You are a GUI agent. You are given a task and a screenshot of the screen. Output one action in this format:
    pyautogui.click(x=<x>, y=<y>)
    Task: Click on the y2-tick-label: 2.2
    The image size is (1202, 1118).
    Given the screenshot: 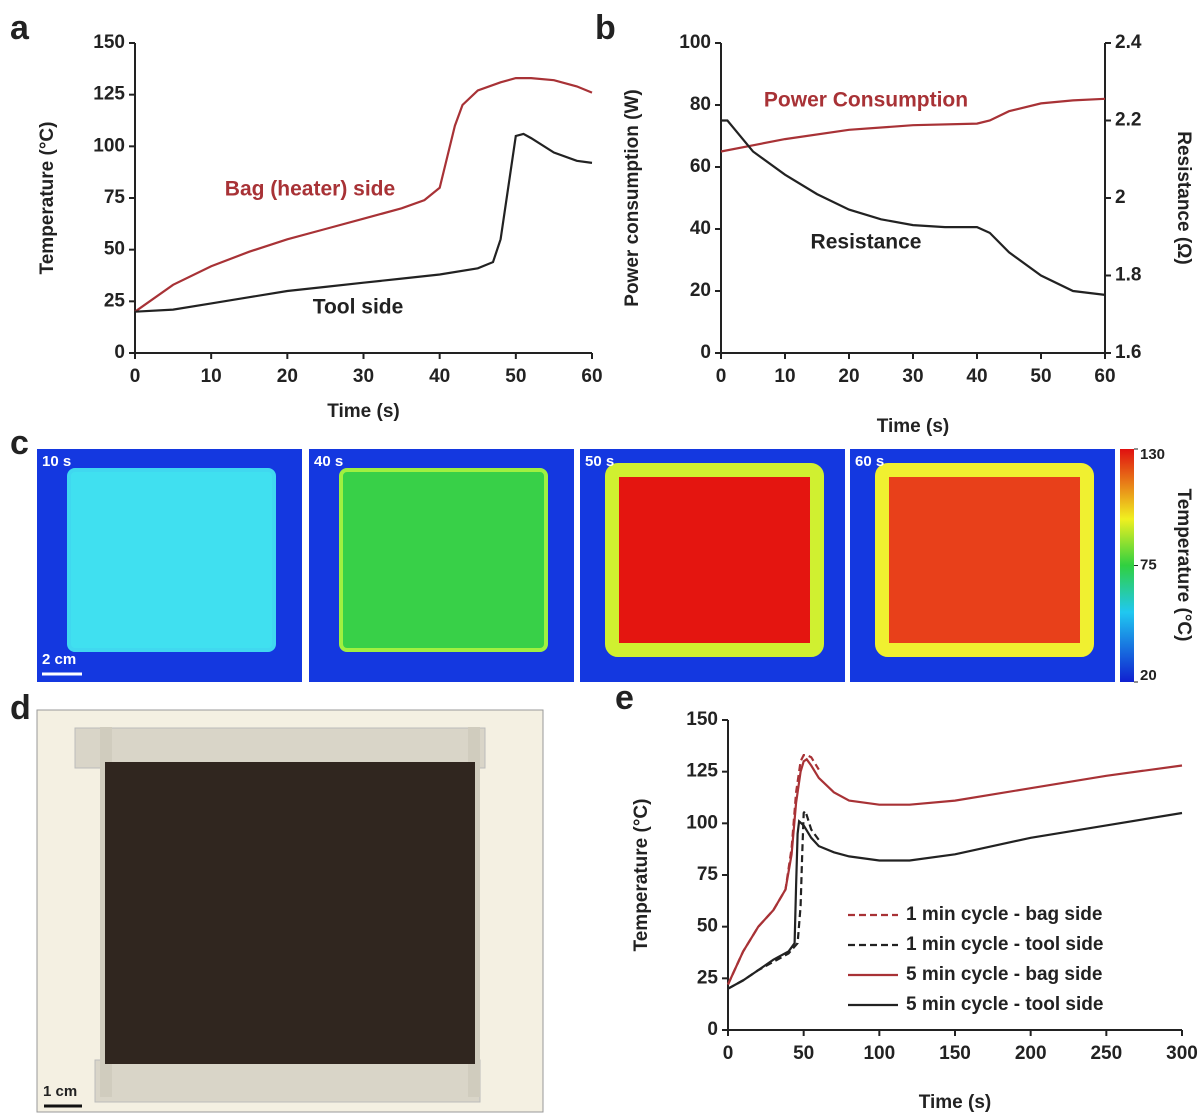 What is the action you would take?
    pyautogui.click(x=1128, y=120)
    